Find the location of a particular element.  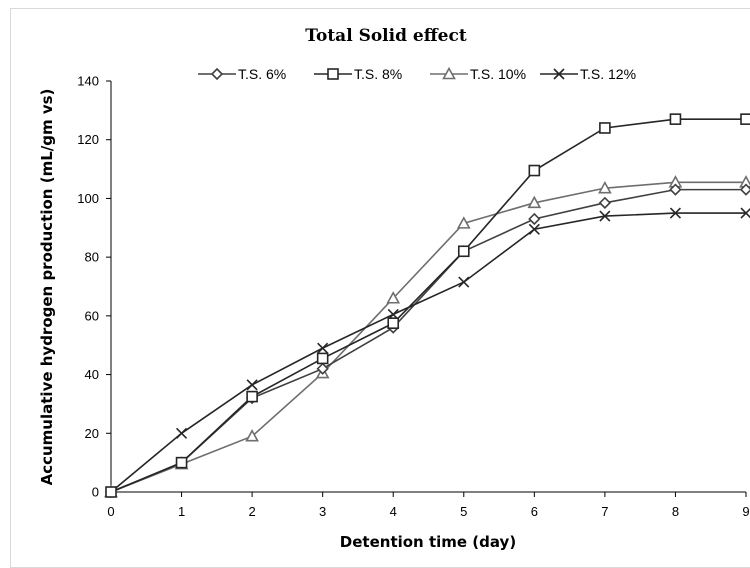

y-tick-label: 60 is located at coordinates (92, 315).